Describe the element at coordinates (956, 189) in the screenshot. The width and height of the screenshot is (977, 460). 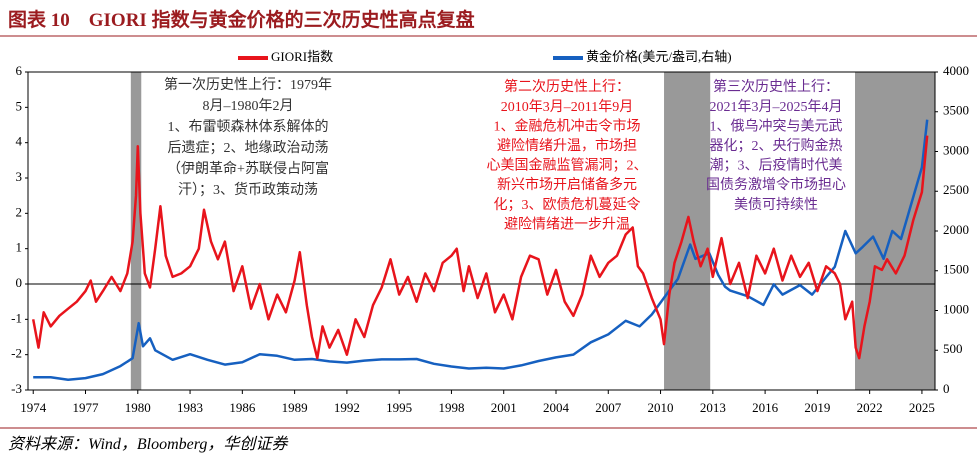
I see `y2-tick-label: 2500` at that location.